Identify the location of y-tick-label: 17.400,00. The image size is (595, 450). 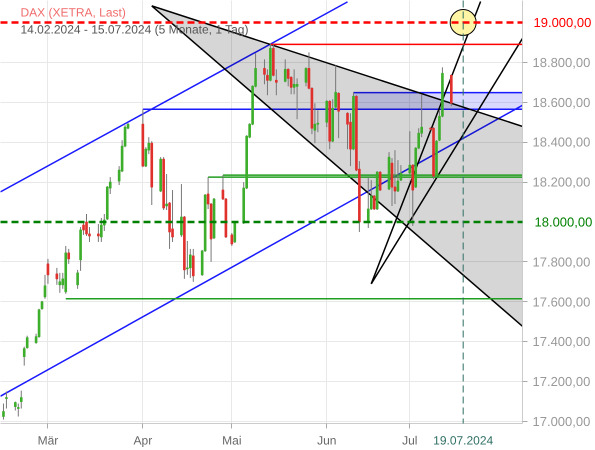
(561, 342).